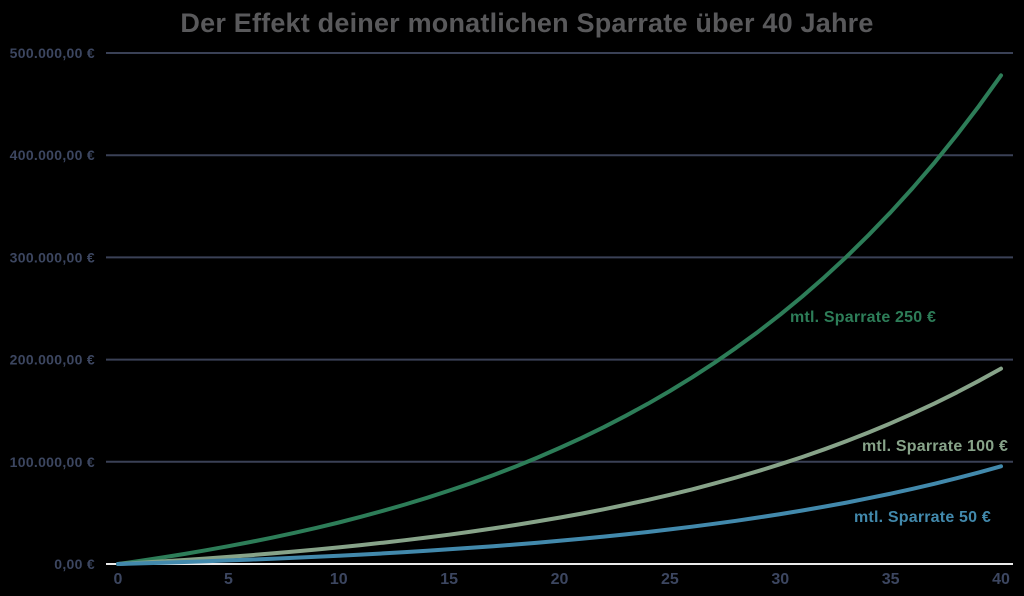  I want to click on y-tick-label-200000: 200.000,00 €, so click(52, 360).